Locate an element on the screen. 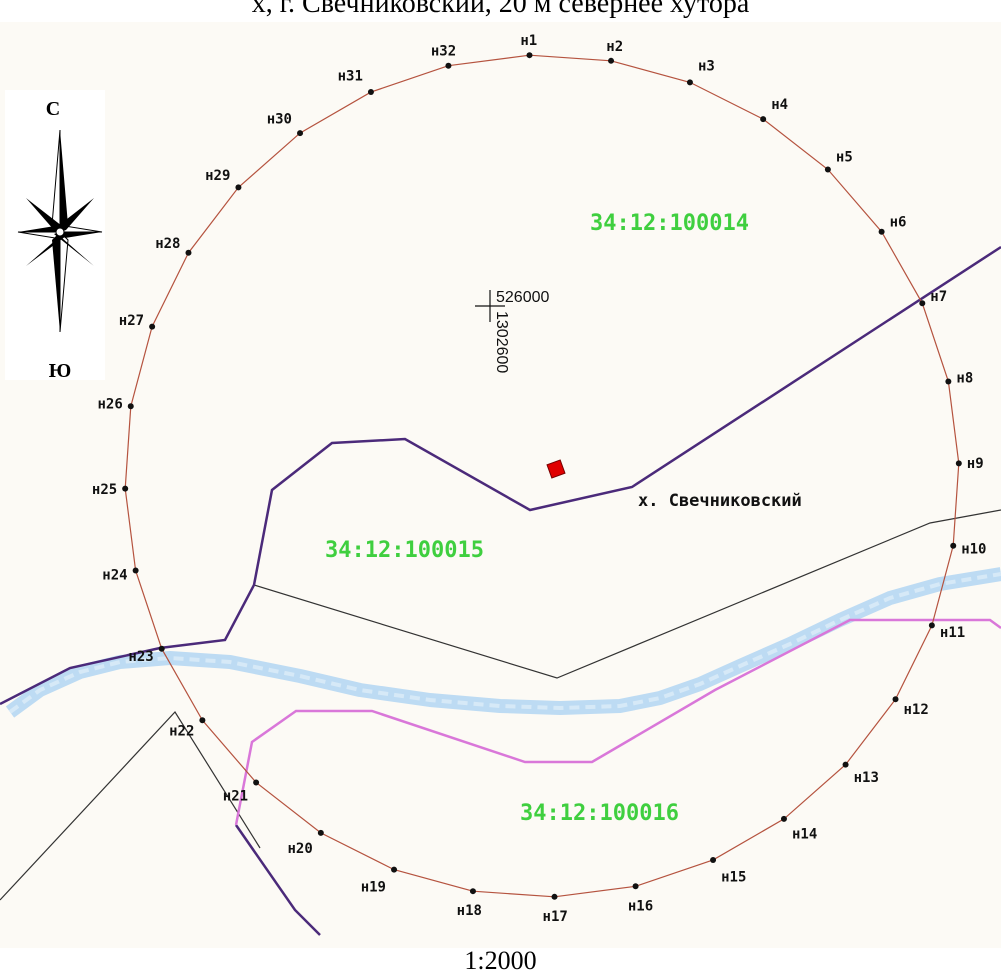 This screenshot has height=978, width=1001. boundary-point-label: н32 is located at coordinates (443, 52).